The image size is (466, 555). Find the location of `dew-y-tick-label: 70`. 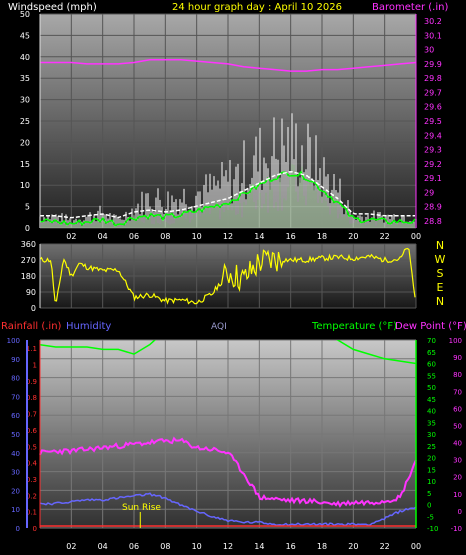

dew-y-tick-label: 70 is located at coordinates (457, 392).